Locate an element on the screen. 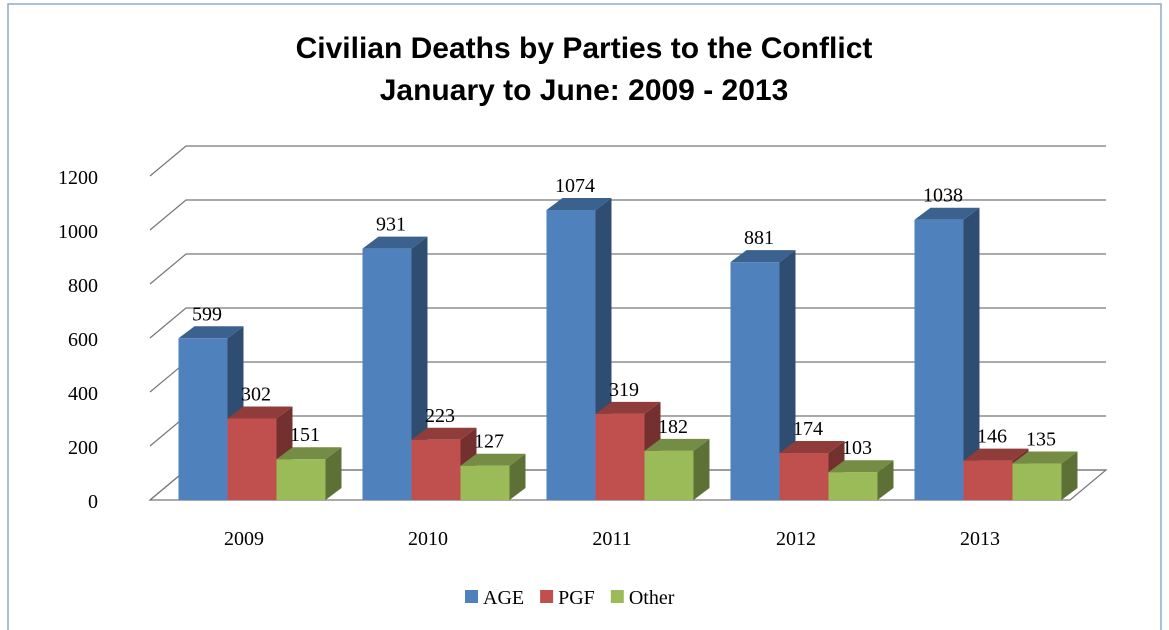 The image size is (1169, 630). x-tick-label: 2011 is located at coordinates (611, 539).